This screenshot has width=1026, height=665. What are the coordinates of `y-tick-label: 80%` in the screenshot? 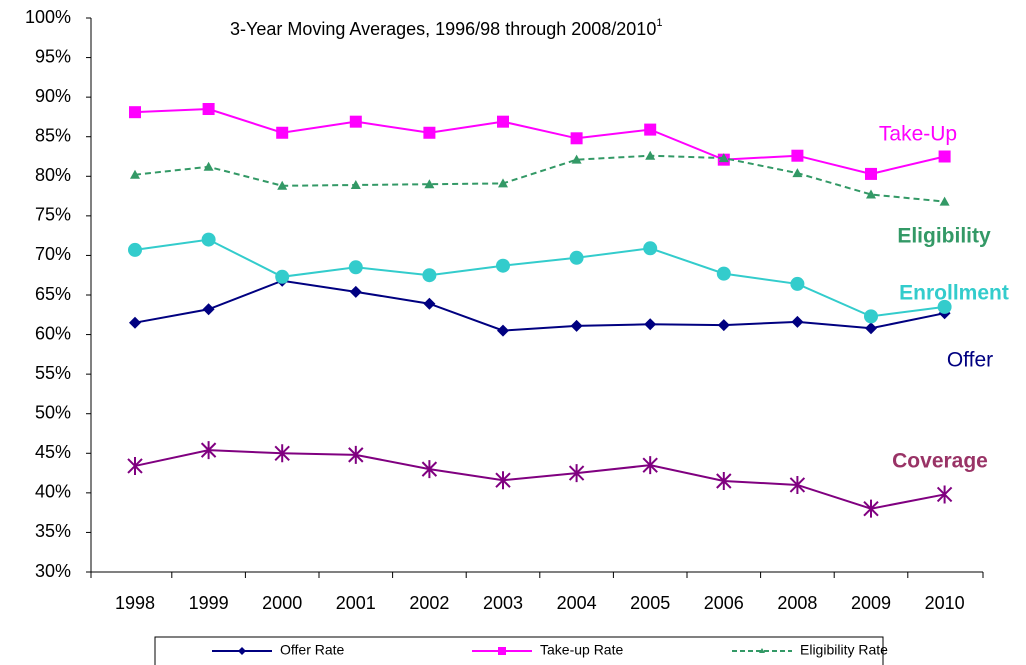 It's located at (53, 175).